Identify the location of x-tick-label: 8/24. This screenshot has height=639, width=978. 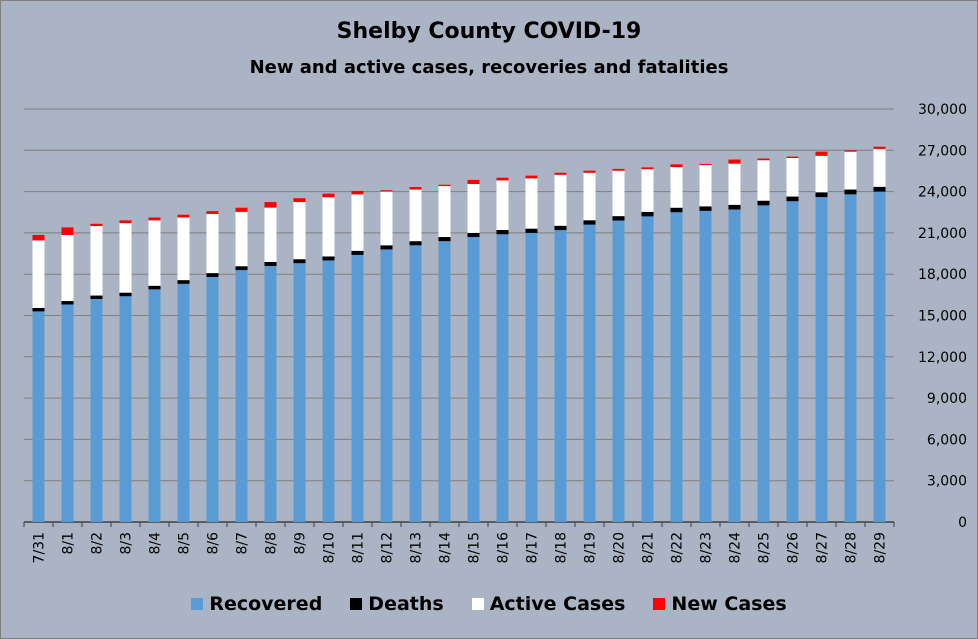
(736, 548).